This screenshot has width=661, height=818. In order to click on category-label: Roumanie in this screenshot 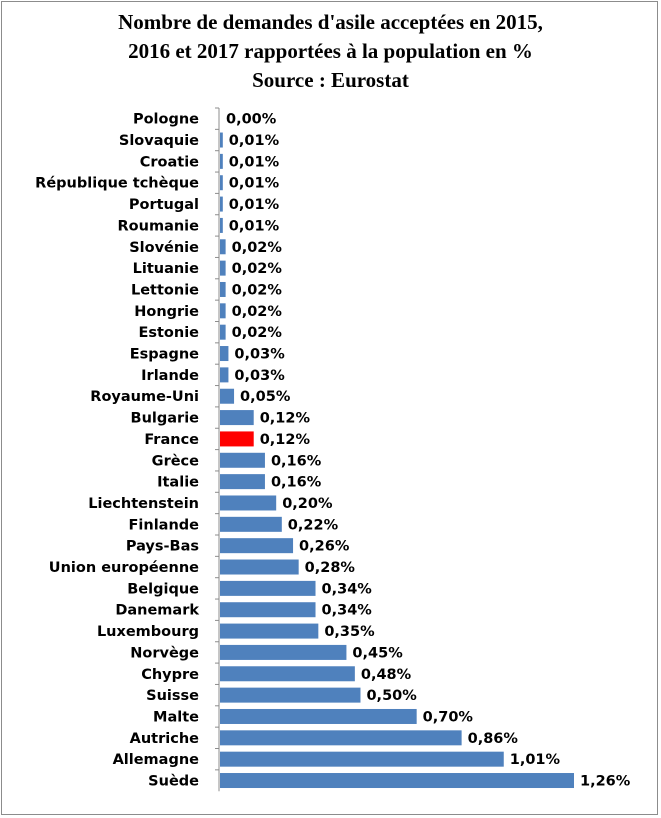, I will do `click(159, 226)`.